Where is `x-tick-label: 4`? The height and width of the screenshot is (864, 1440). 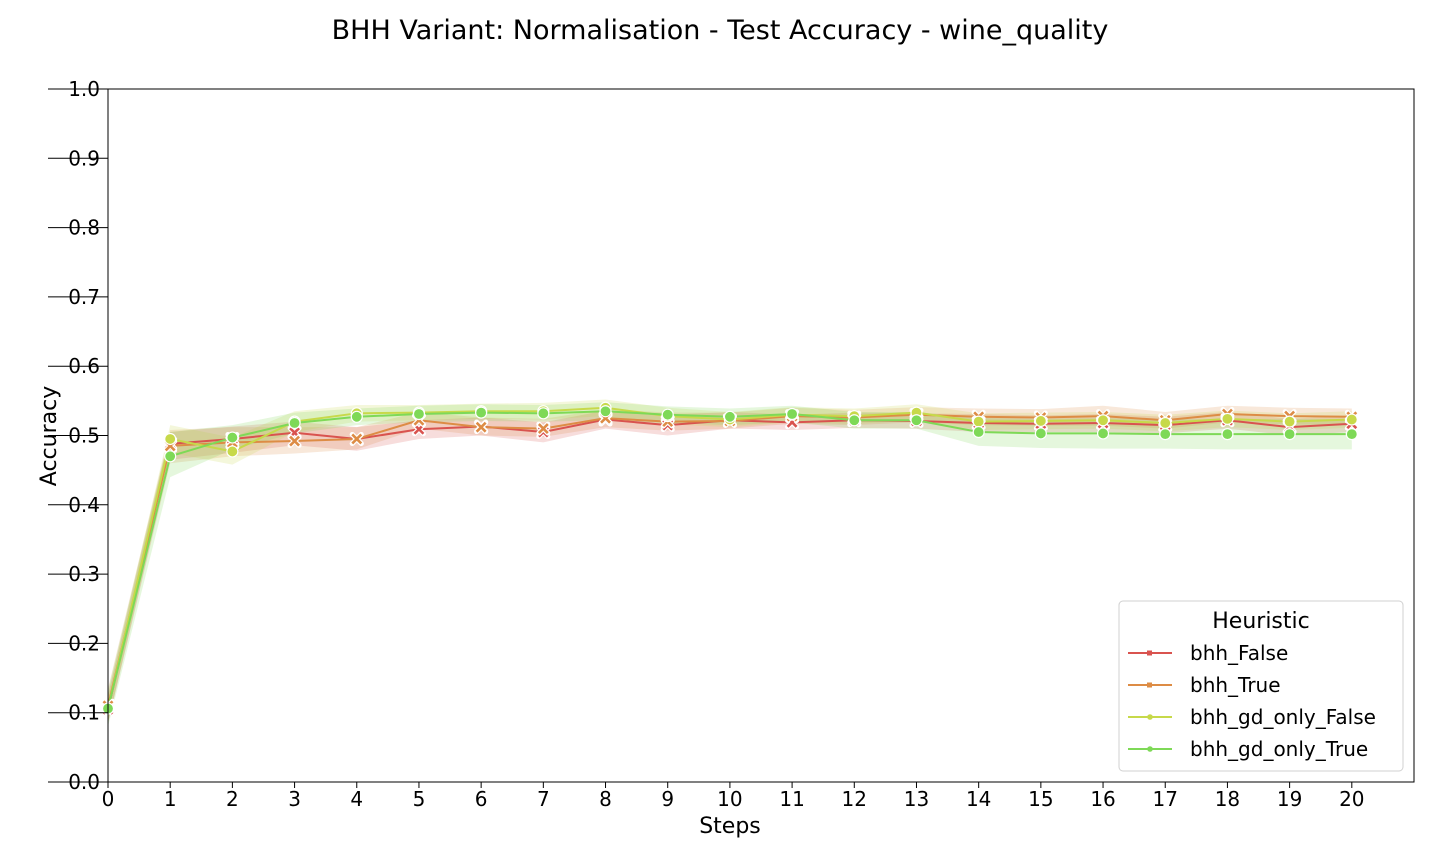 x-tick-label: 4 is located at coordinates (356, 799).